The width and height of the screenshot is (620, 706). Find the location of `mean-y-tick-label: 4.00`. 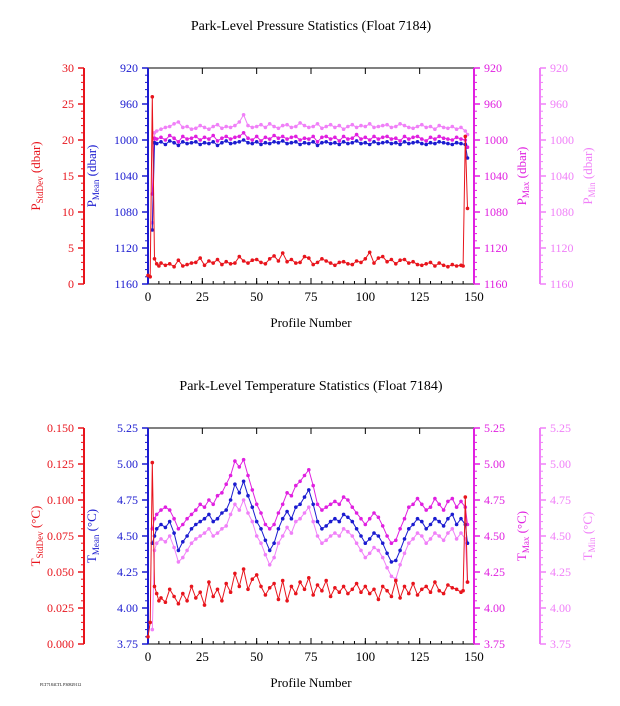

mean-y-tick-label: 4.00 is located at coordinates (127, 608).